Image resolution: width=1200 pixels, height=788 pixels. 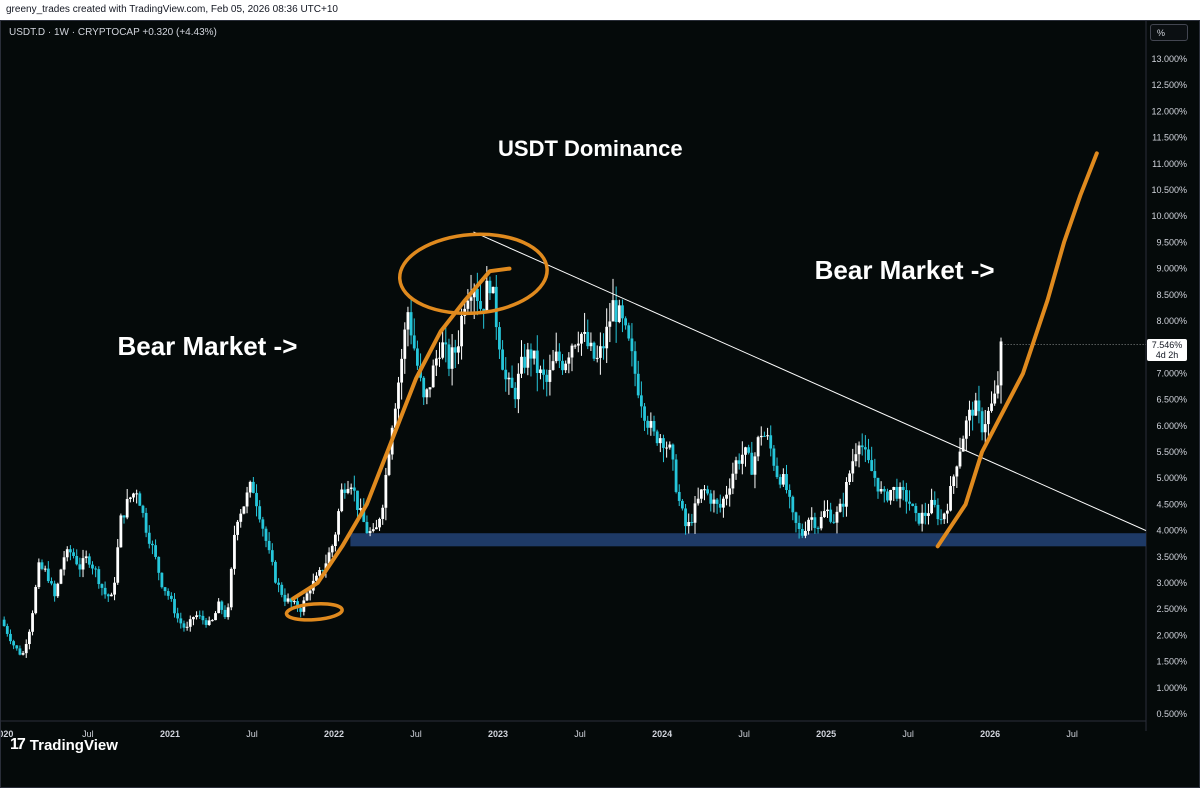 What do you see at coordinates (64, 745) in the screenshot?
I see `tradingview-logo: 17 TradingView` at bounding box center [64, 745].